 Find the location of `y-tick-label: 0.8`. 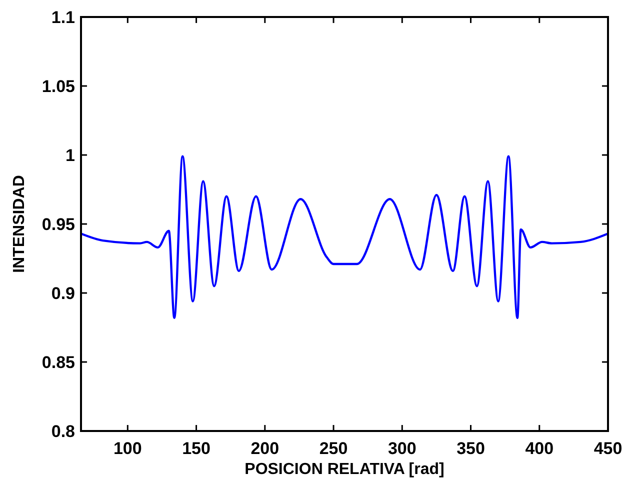

y-tick-label: 0.8 is located at coordinates (63, 431).